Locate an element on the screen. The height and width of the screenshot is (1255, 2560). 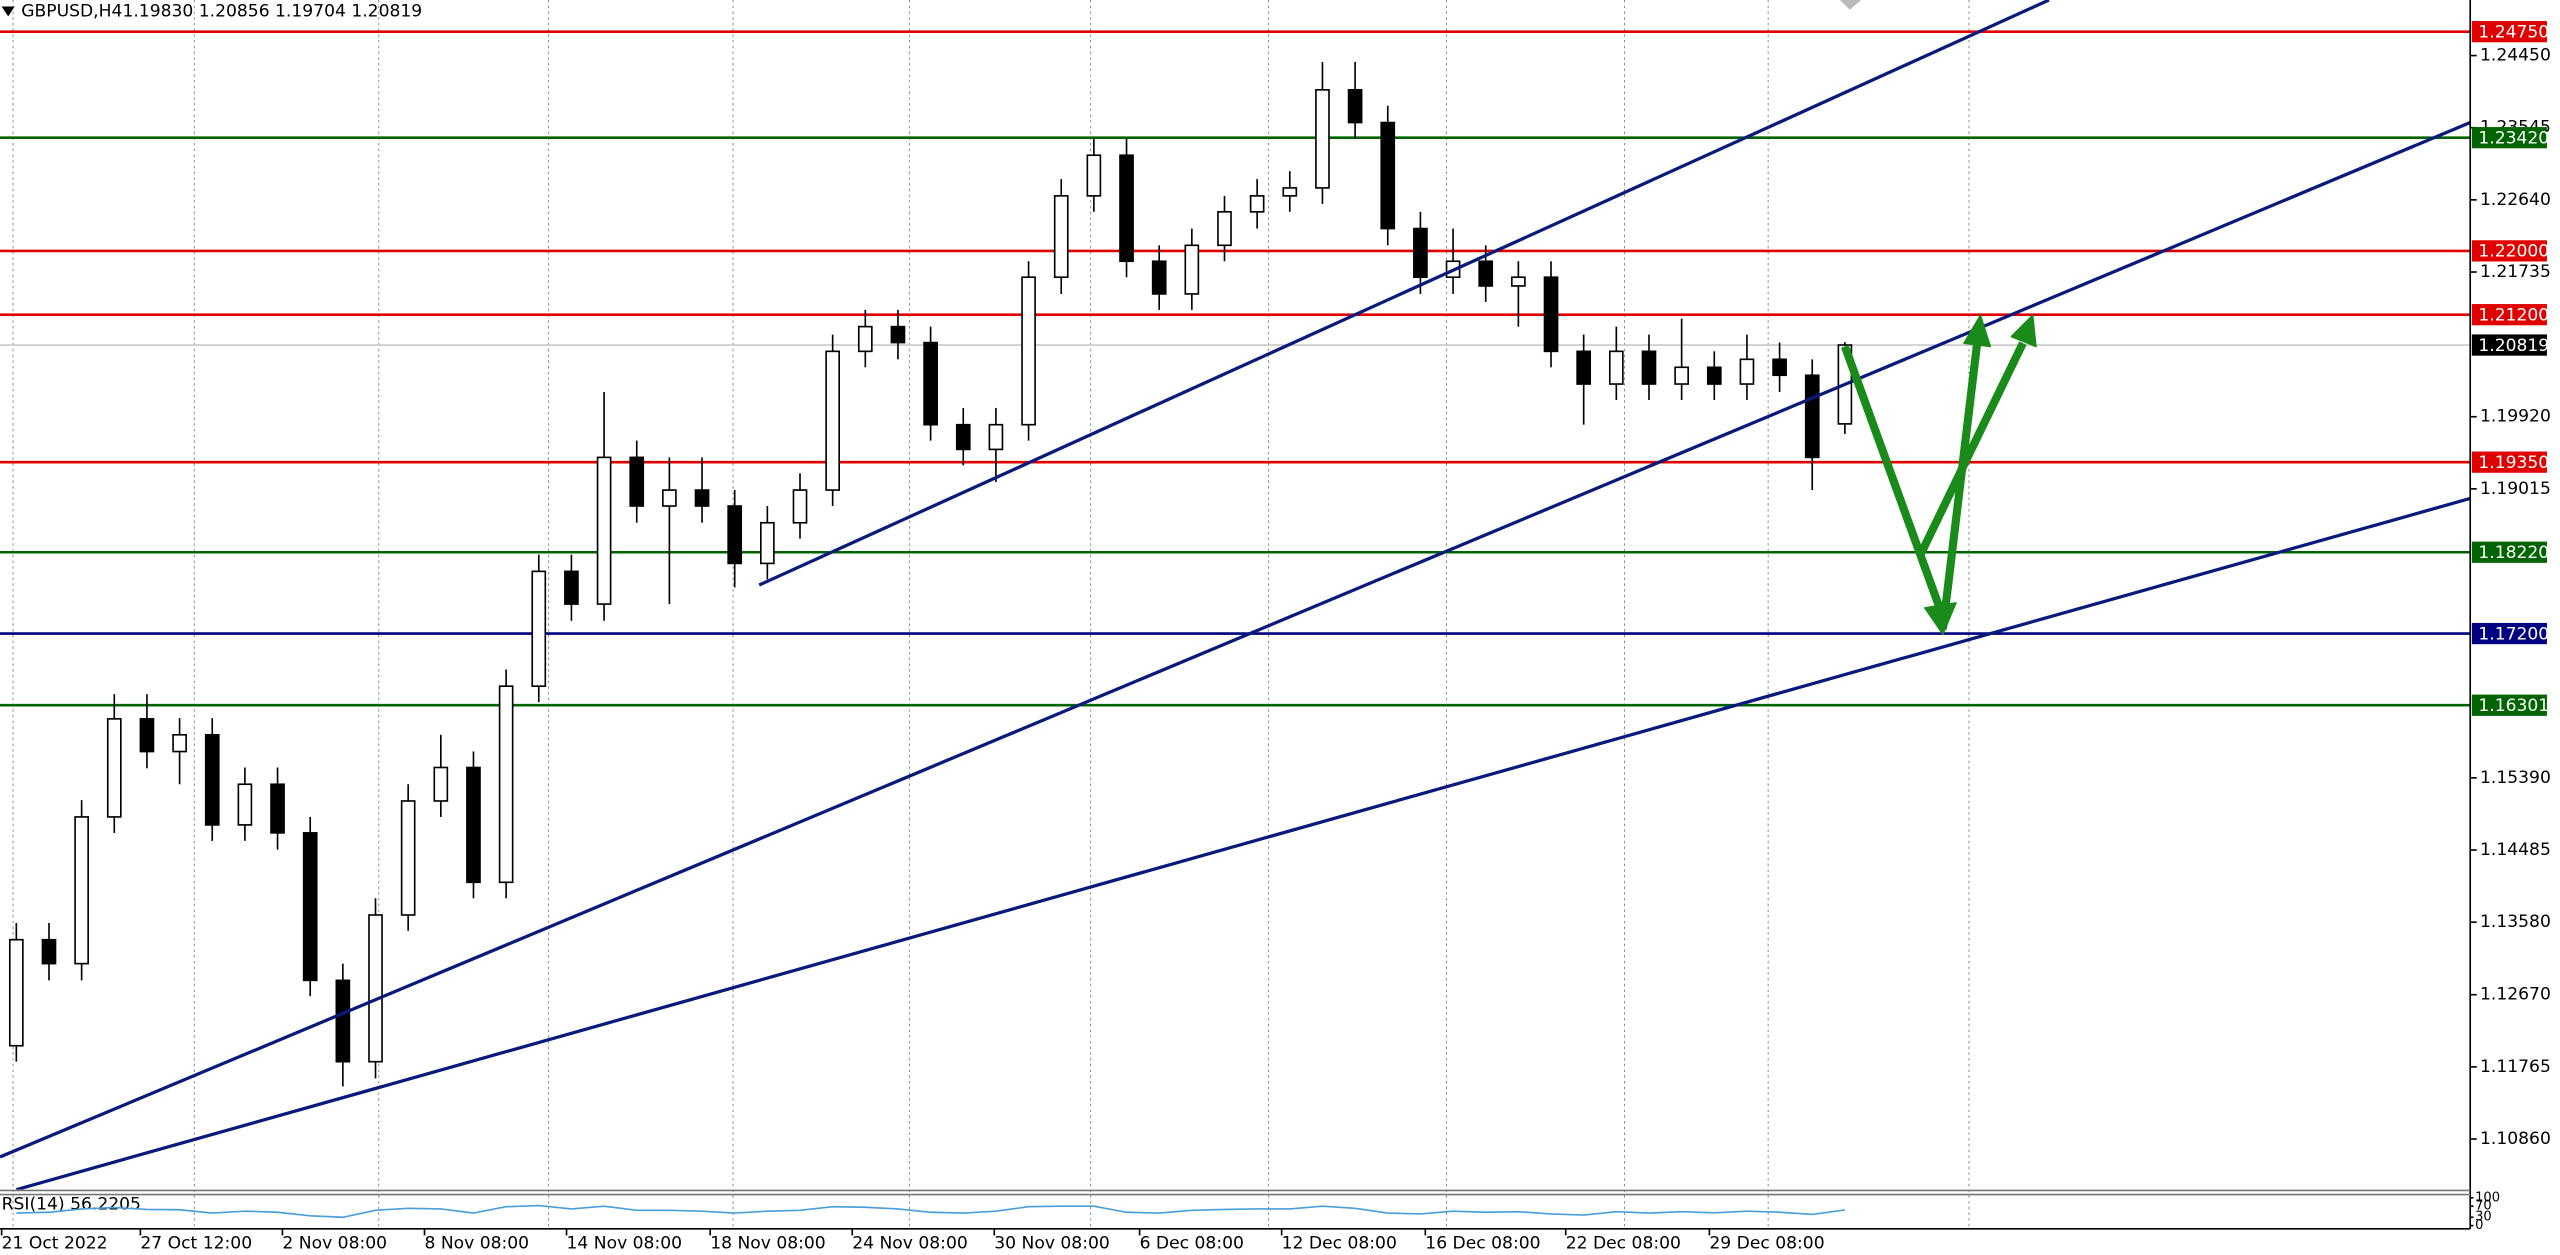
symbol: GBPUSD,H4 is located at coordinates (71, 11).